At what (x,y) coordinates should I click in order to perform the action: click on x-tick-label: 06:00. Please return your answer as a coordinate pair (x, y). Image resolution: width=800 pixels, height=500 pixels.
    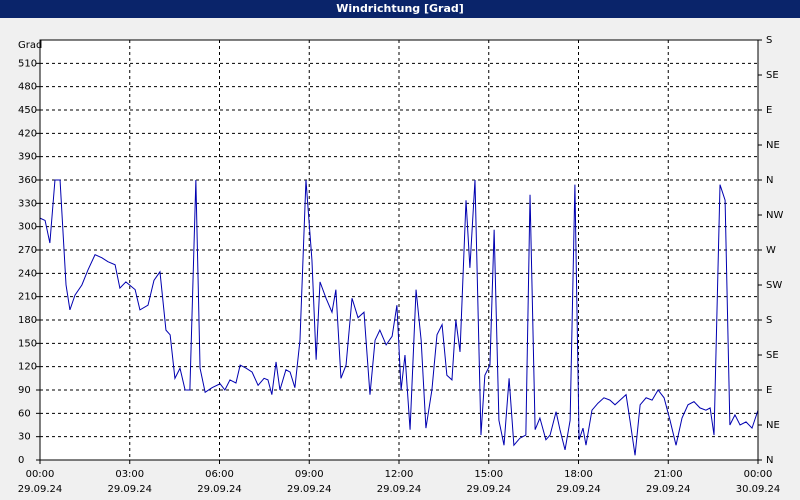
    Looking at the image, I should click on (219, 474).